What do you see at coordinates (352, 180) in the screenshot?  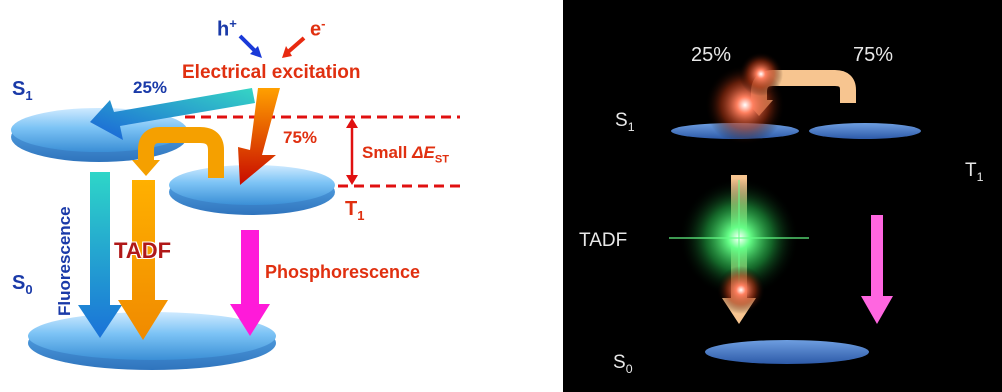 I see `gap-arrow-down-head` at bounding box center [352, 180].